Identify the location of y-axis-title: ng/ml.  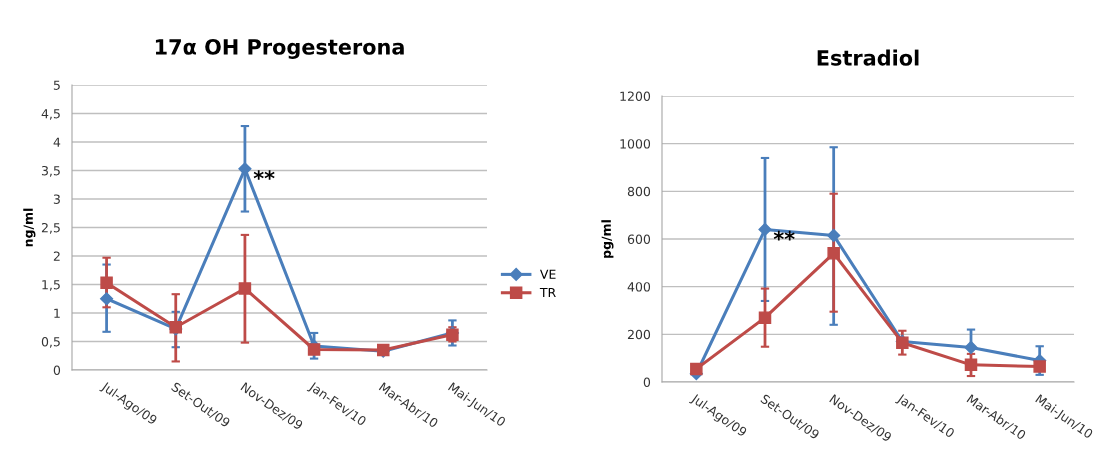
(29, 227).